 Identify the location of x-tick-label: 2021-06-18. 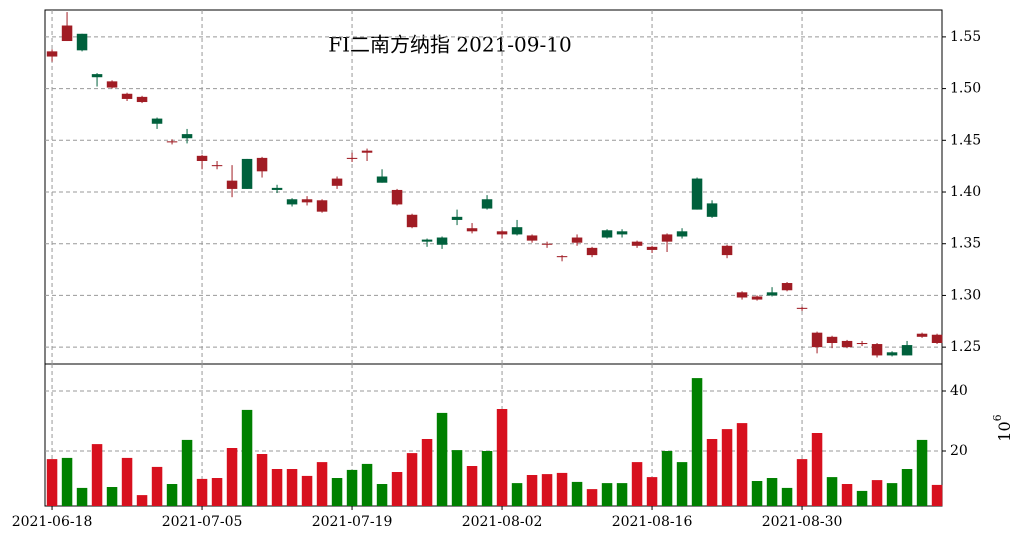
(52, 522).